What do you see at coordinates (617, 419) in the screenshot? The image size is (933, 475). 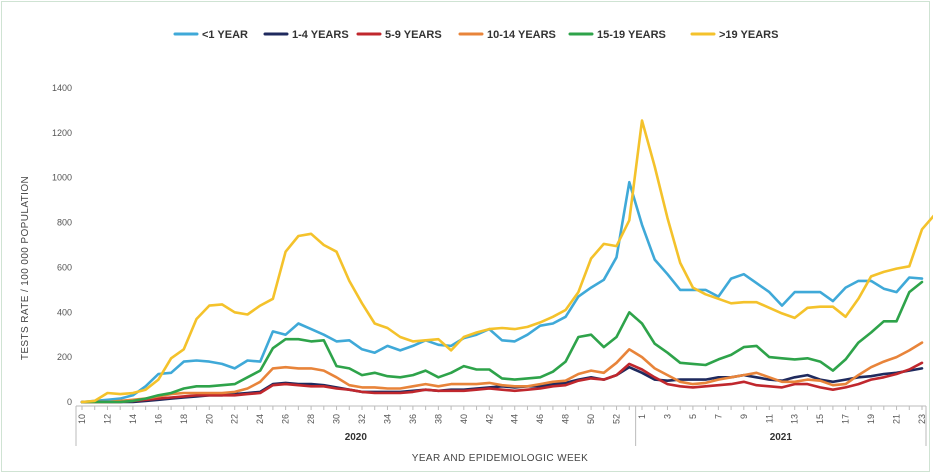 I see `x-tick-label: 52` at bounding box center [617, 419].